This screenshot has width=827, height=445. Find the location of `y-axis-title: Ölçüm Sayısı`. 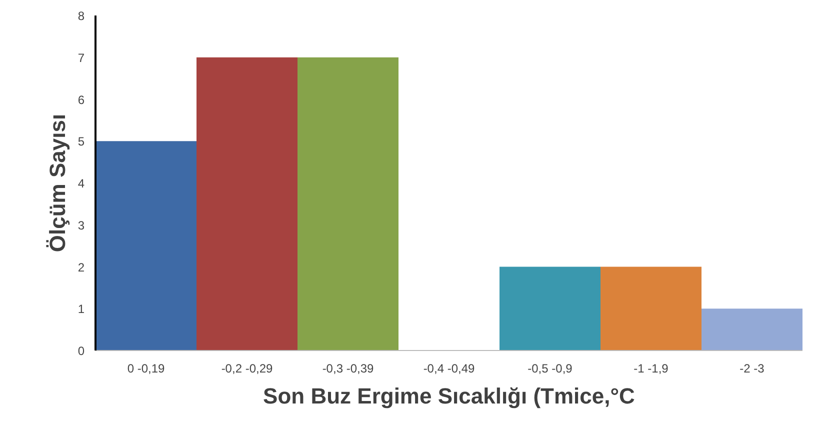

y-axis-title: Ölçüm Sayısı is located at coordinates (57, 183).